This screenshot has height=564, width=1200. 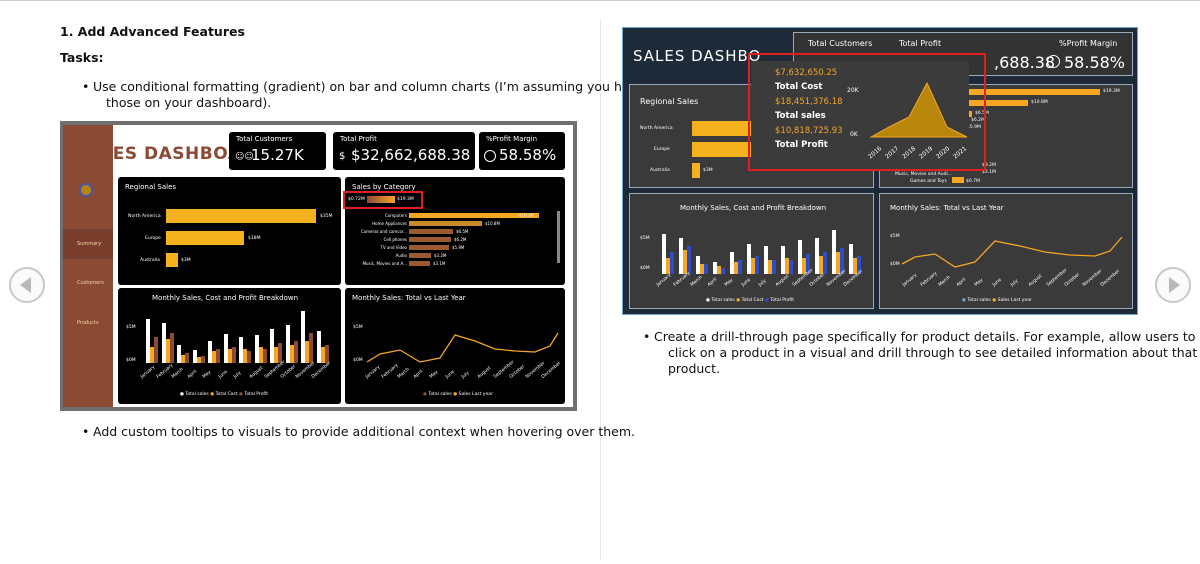 What do you see at coordinates (818, 280) in the screenshot?
I see `month-label: October` at bounding box center [818, 280].